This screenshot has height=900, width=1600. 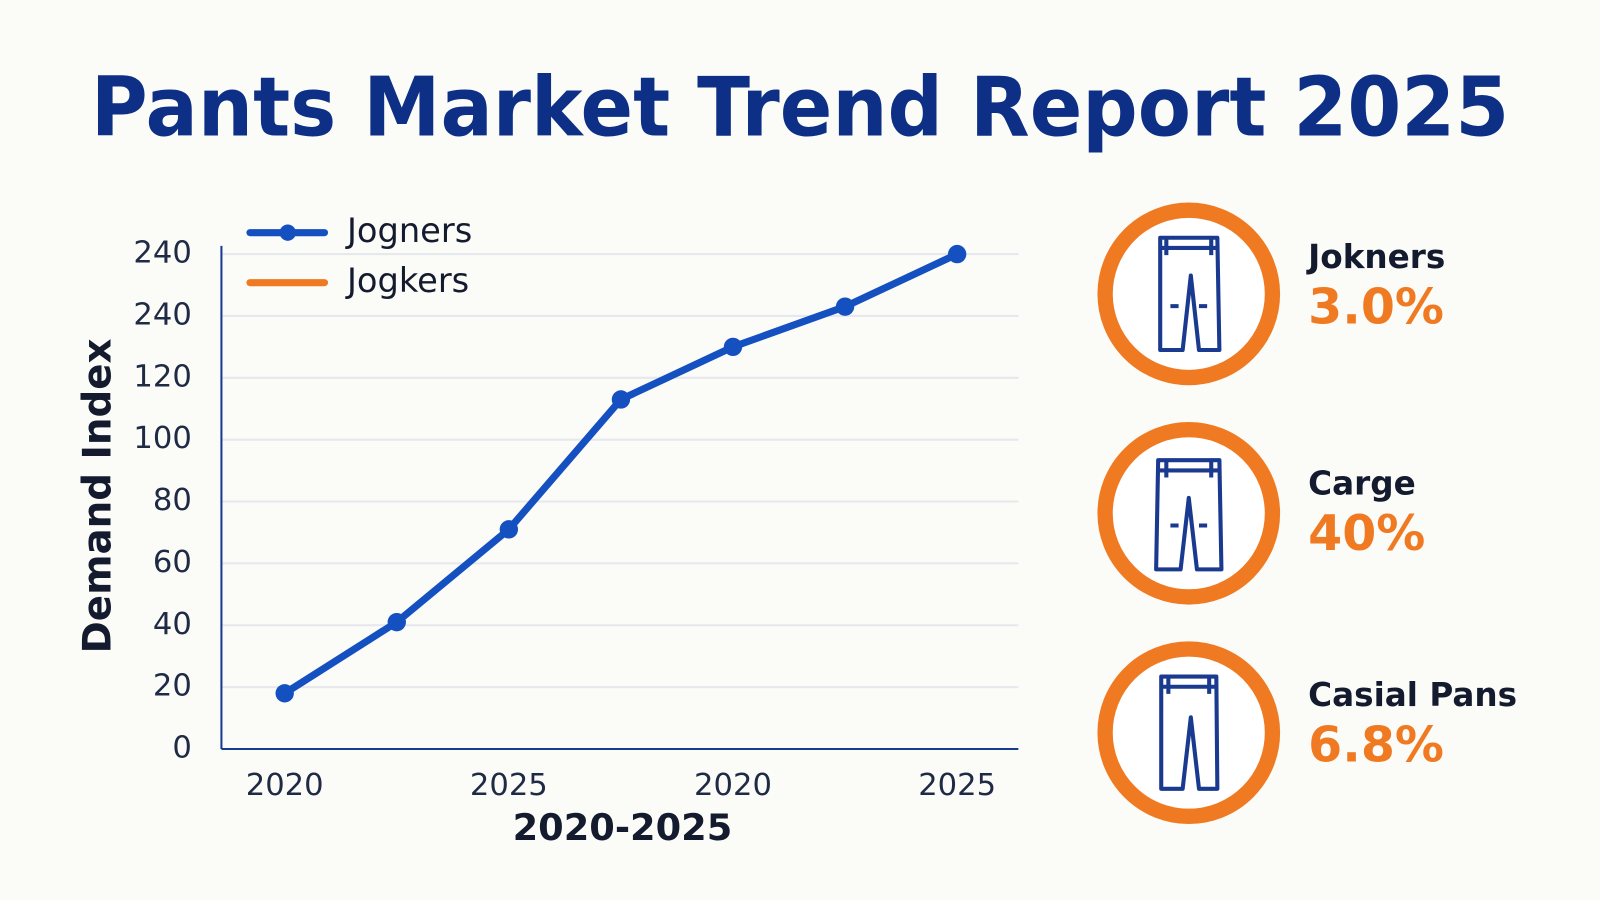 I want to click on y-tick-label: 120, so click(x=162, y=376).